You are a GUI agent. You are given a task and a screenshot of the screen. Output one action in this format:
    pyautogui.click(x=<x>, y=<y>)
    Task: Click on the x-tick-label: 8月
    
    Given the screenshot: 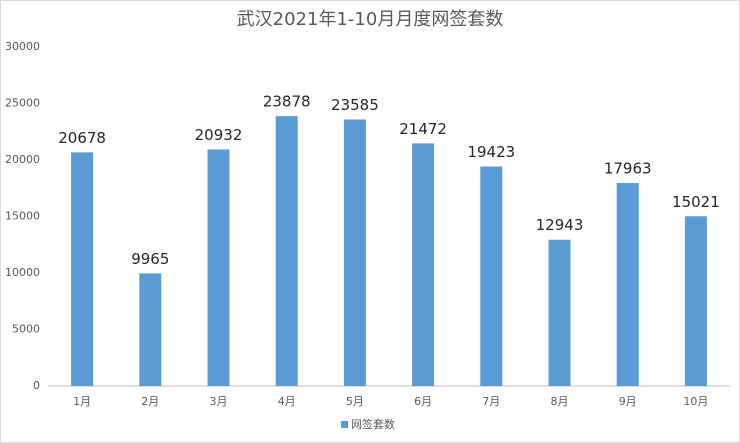 What is the action you would take?
    pyautogui.click(x=560, y=401)
    